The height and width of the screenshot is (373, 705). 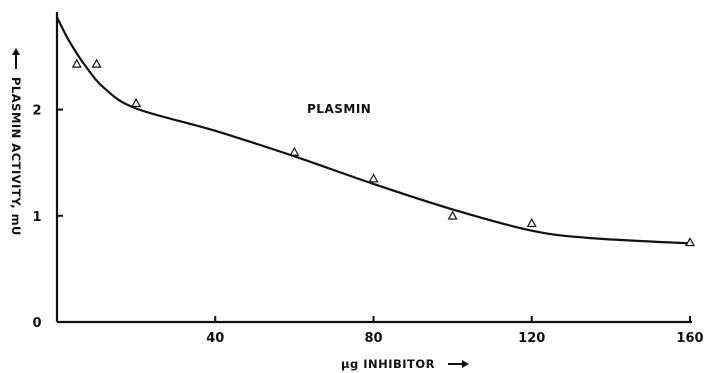 What do you see at coordinates (47, 217) in the screenshot?
I see `y-axis-ticks: 0 1 2` at bounding box center [47, 217].